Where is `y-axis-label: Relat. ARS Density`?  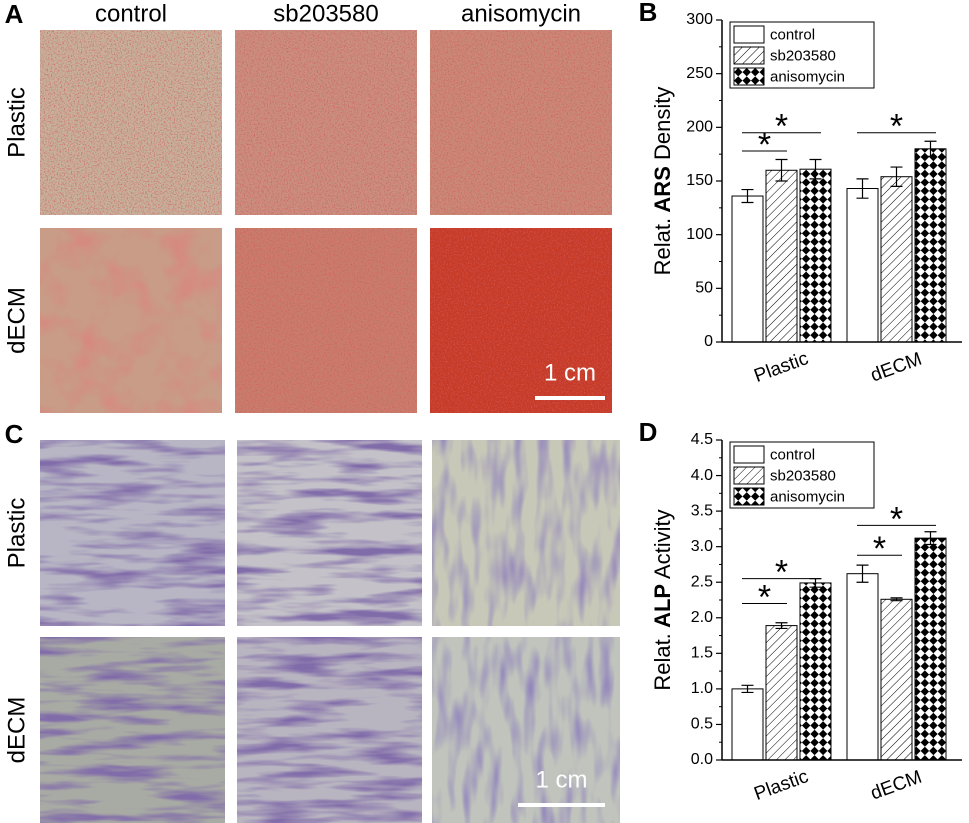 y-axis-label: Relat. ARS Density is located at coordinates (662, 181).